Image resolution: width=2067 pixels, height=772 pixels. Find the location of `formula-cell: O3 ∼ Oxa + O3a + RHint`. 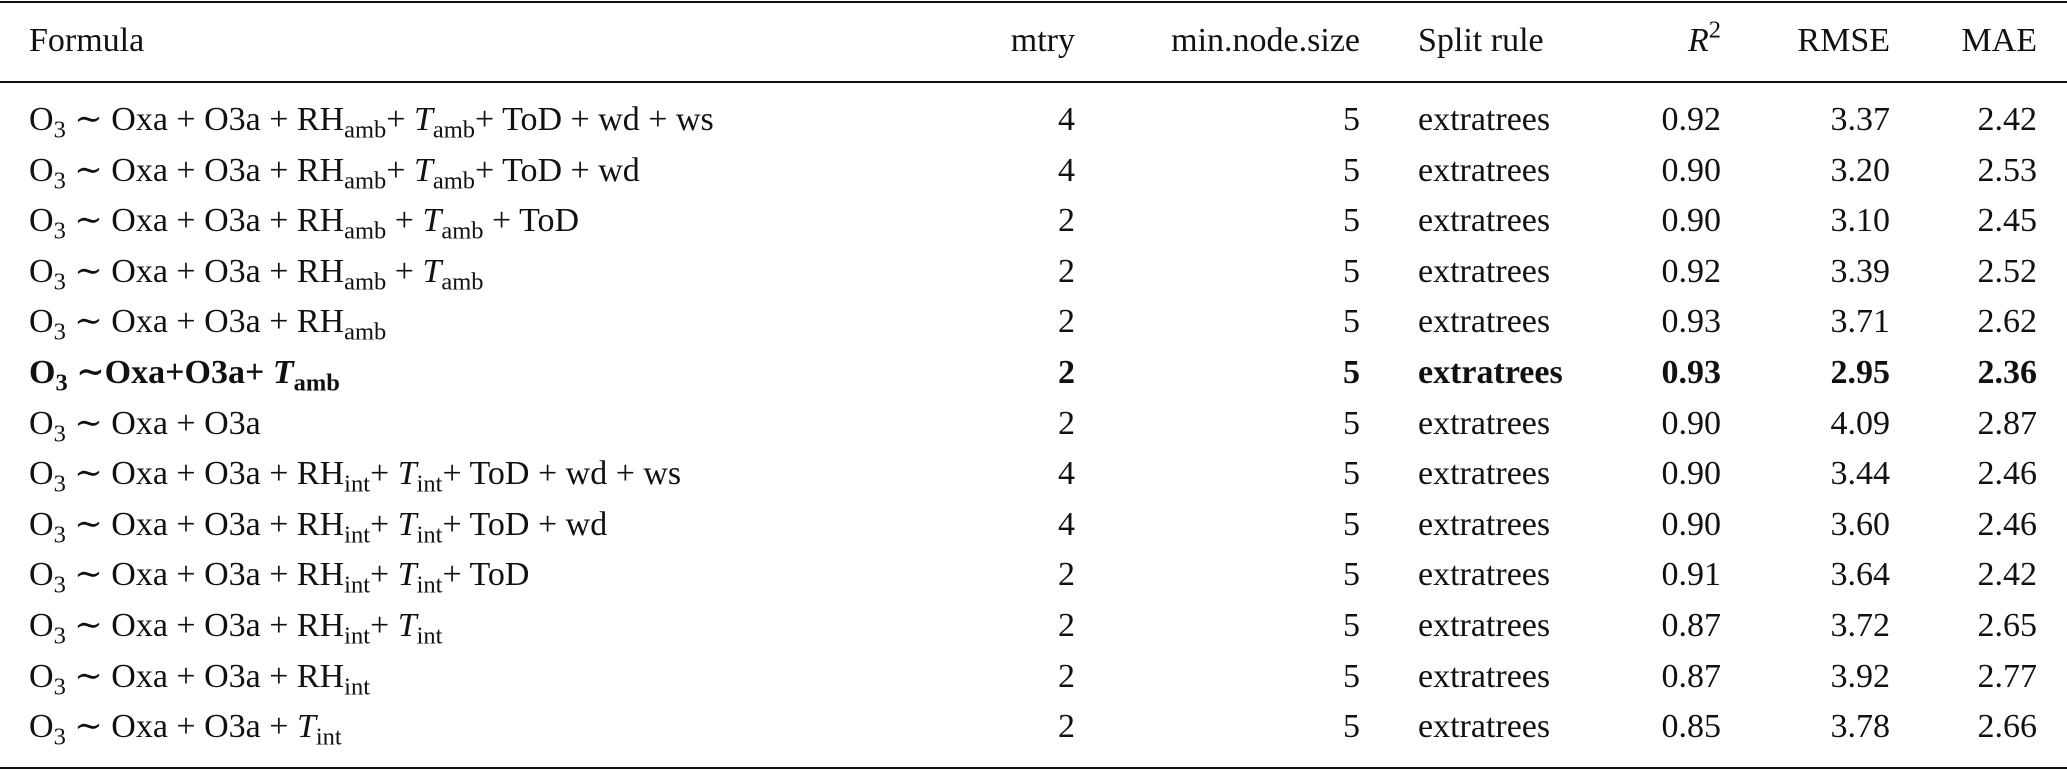

formula-cell: O3 ∼ Oxa + O3a + RHint is located at coordinates (199, 677).